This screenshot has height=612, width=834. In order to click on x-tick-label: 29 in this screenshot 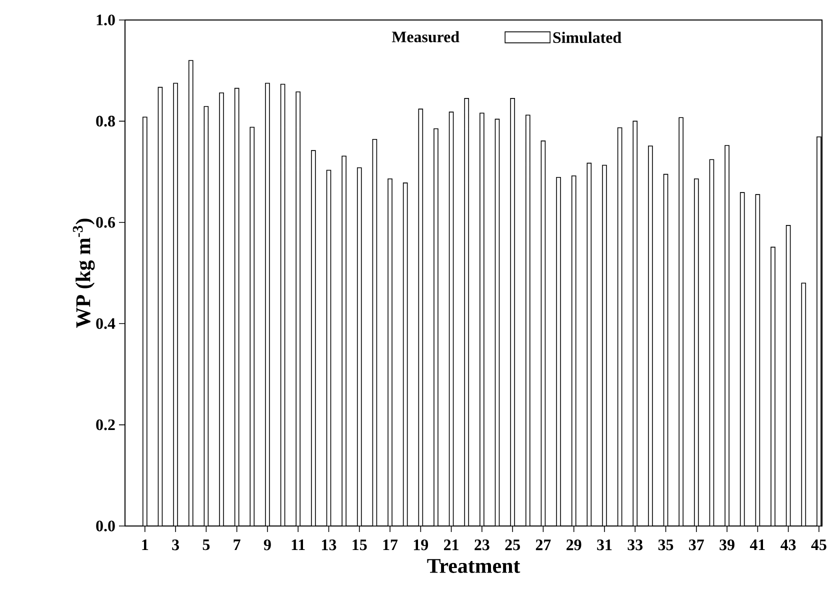, I will do `click(574, 545)`.